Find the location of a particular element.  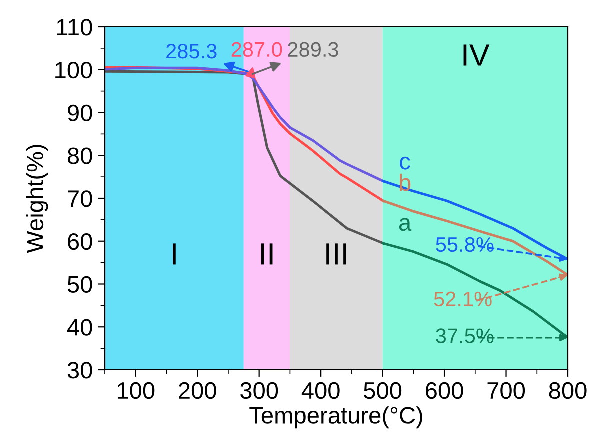

y-tick-label: 90 is located at coordinates (80, 113).